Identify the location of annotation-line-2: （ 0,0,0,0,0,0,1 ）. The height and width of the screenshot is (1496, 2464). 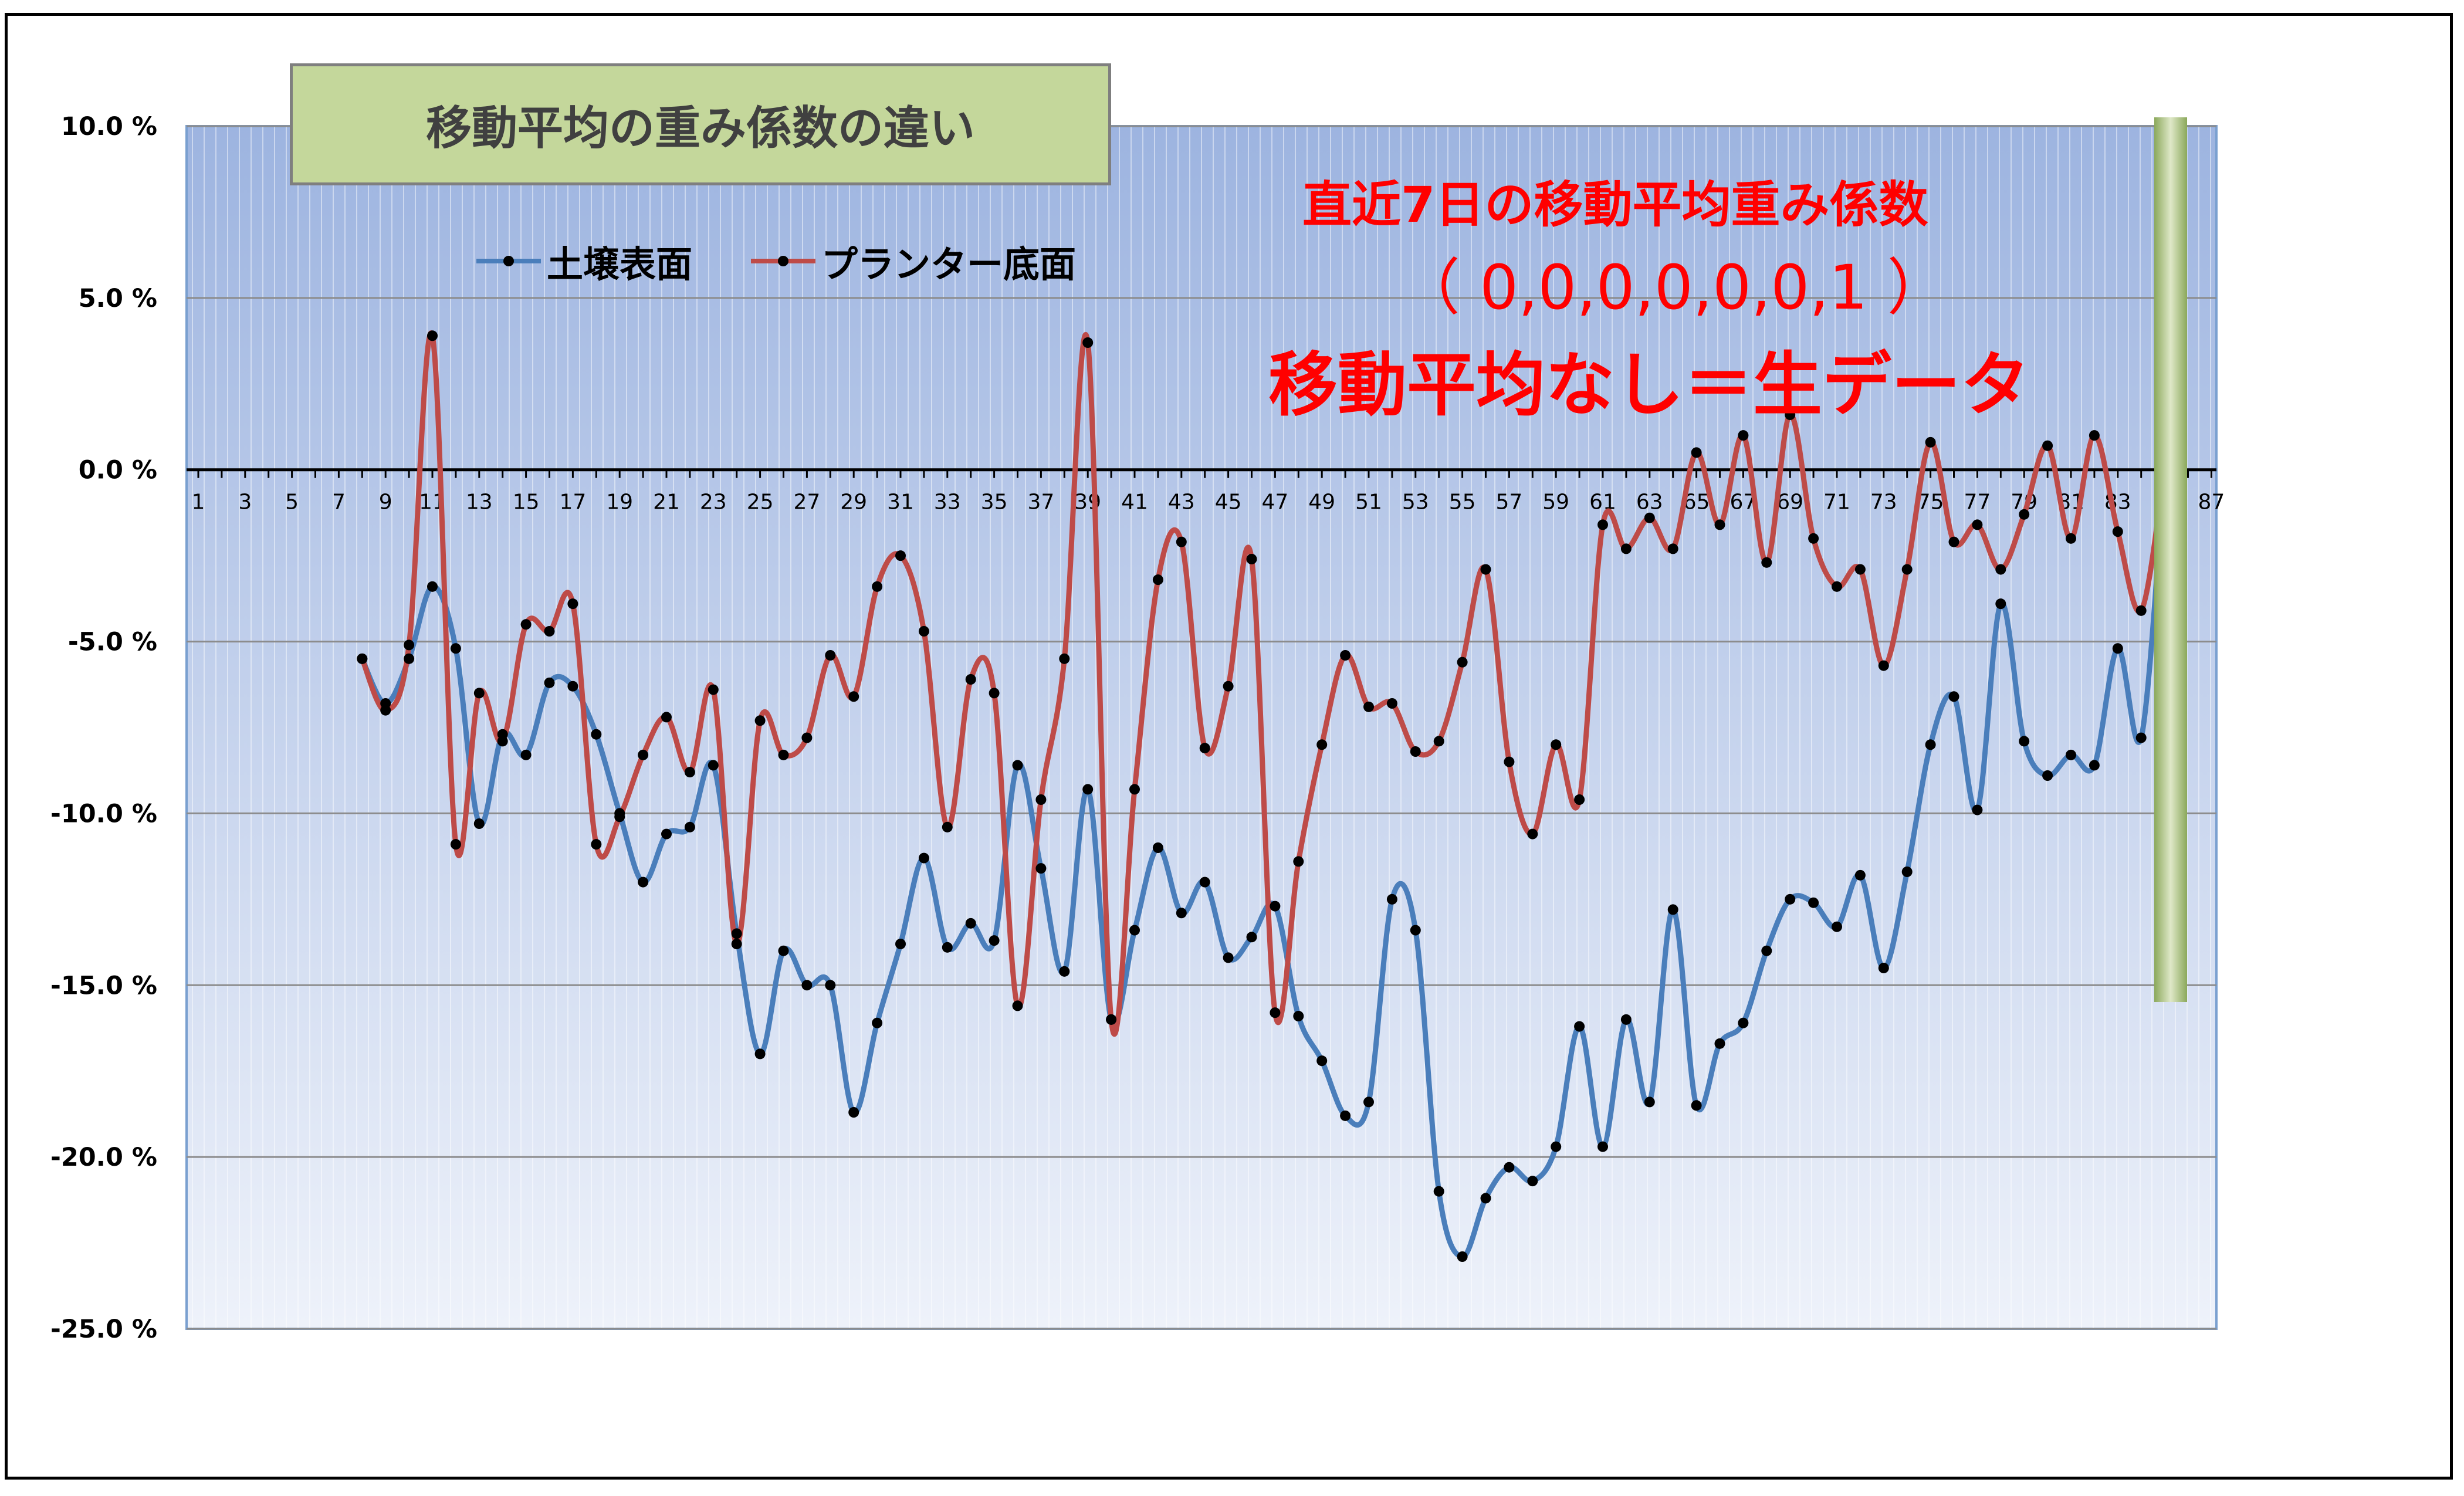
(1674, 287).